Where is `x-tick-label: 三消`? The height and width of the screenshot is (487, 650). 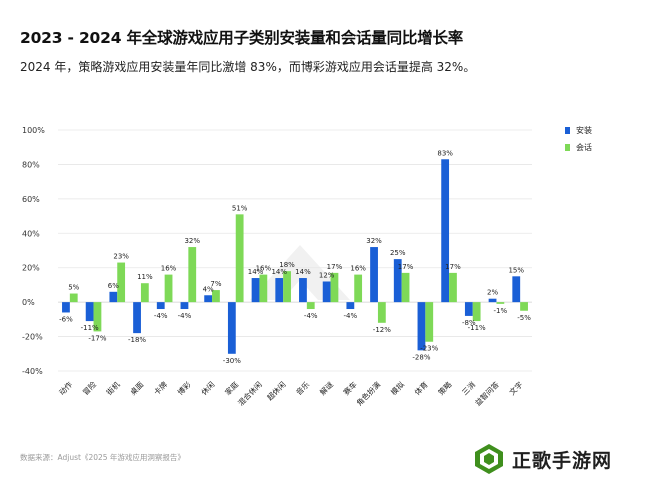
x-tick-label: 三消 is located at coordinates (468, 388).